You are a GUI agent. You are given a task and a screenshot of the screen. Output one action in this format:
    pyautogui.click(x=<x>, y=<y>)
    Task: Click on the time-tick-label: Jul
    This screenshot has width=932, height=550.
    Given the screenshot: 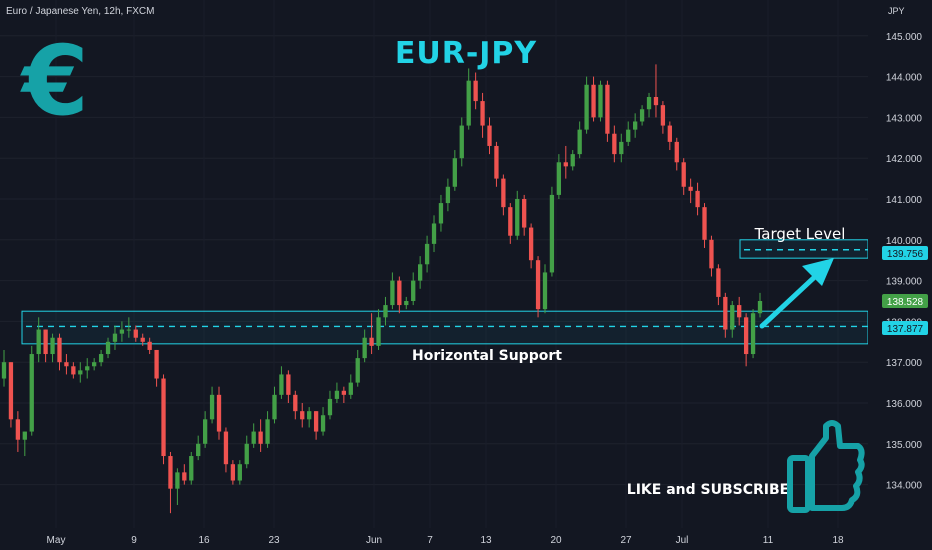 What is the action you would take?
    pyautogui.click(x=682, y=540)
    